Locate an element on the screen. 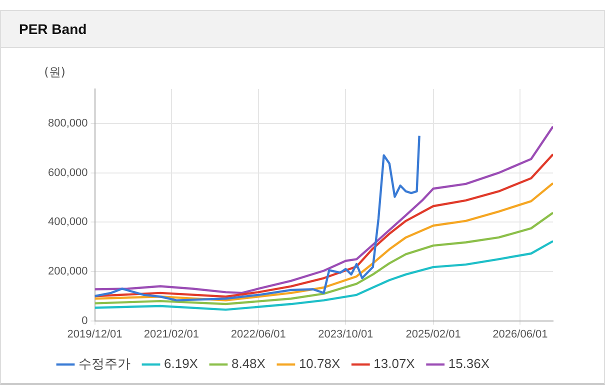  x-tick-label: 2026/06/01 is located at coordinates (520, 334).